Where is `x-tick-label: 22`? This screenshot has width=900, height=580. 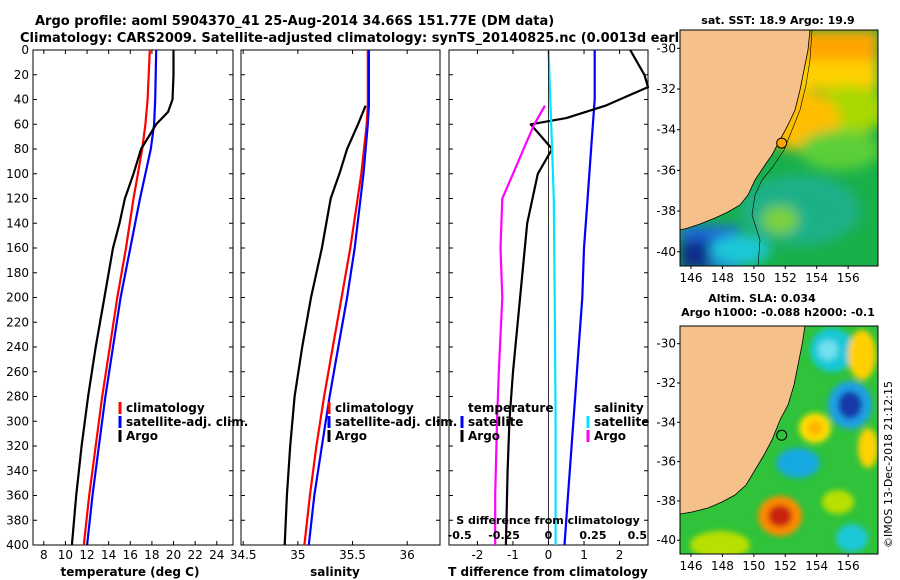
x-tick-label: 22 is located at coordinates (195, 555).